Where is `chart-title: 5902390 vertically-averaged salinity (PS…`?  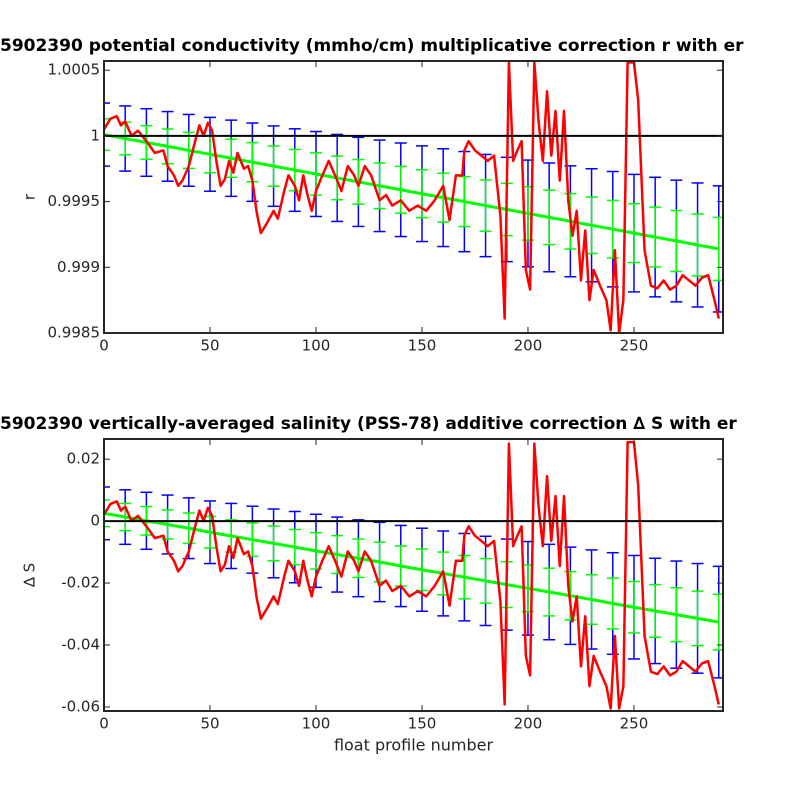 chart-title: 5902390 vertically-averaged salinity (PS… is located at coordinates (368, 424).